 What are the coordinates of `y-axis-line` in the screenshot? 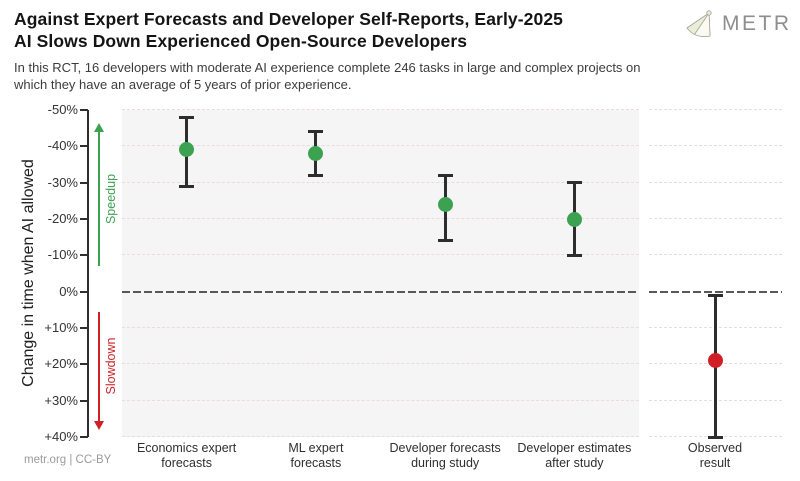 It's located at (88, 273).